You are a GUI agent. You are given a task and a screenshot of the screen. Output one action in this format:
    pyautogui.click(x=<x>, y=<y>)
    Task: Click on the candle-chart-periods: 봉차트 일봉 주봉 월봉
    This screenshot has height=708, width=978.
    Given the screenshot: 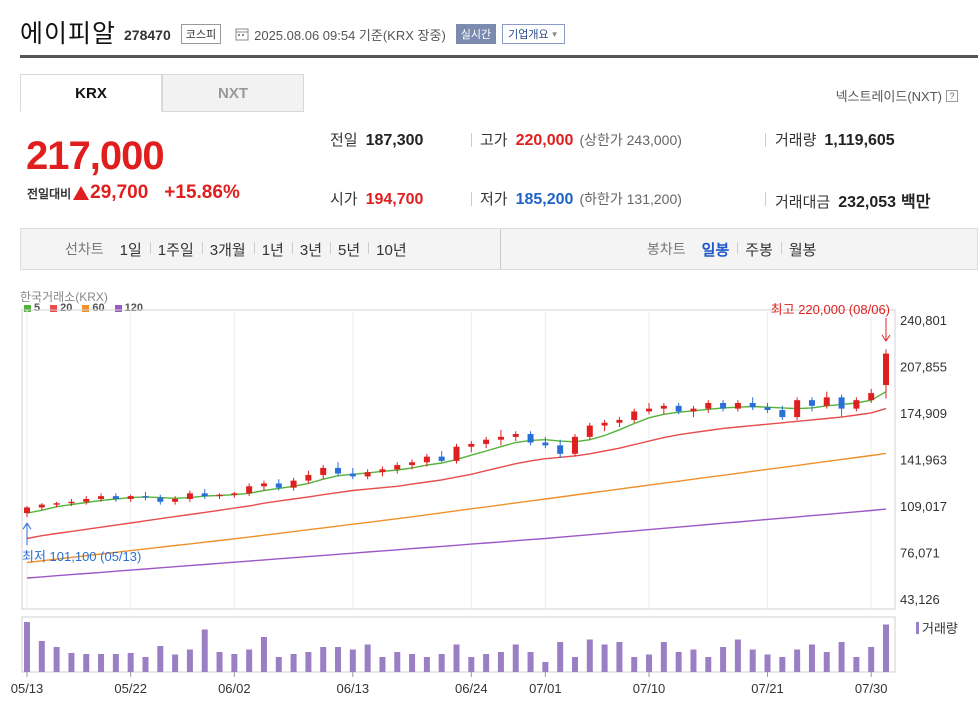 What is the action you would take?
    pyautogui.click(x=662, y=249)
    